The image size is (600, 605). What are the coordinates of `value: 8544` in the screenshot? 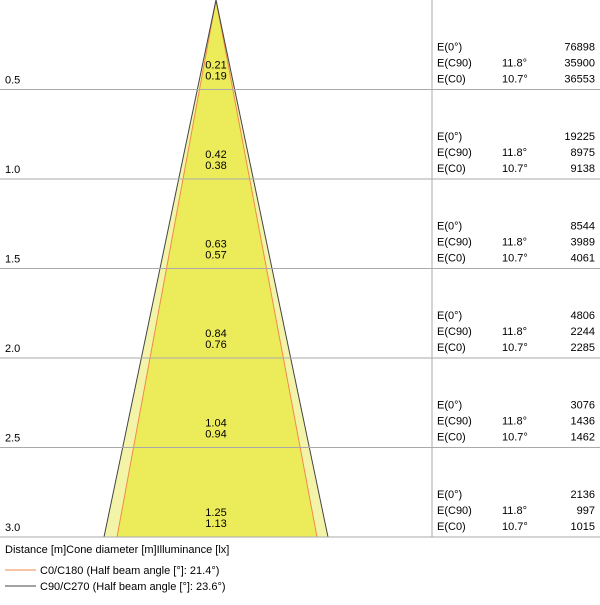 It's located at (583, 227).